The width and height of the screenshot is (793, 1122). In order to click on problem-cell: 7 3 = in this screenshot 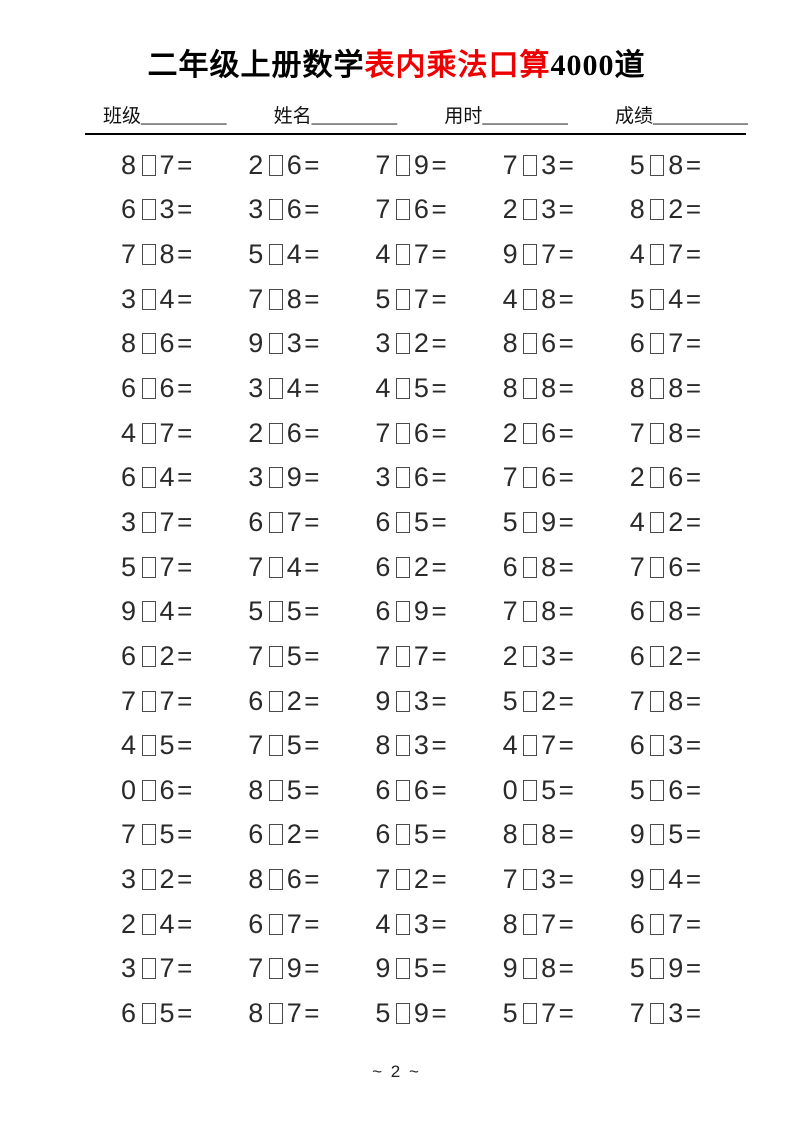, I will do `click(566, 165)`.